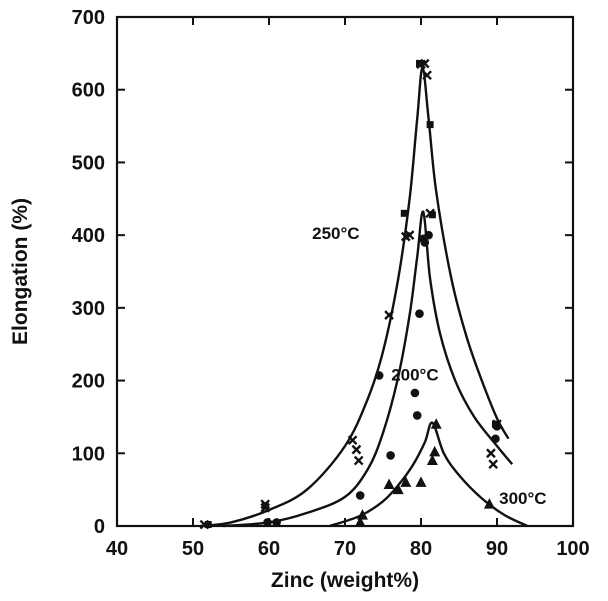 The image size is (608, 601). What do you see at coordinates (88, 163) in the screenshot?
I see `y-tick-label: 500` at bounding box center [88, 163].